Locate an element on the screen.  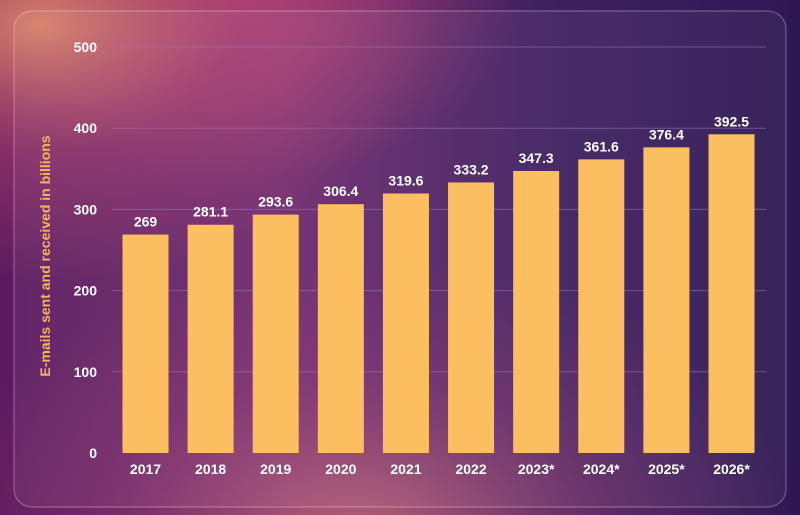
y-tick-label: 500 is located at coordinates (86, 47).